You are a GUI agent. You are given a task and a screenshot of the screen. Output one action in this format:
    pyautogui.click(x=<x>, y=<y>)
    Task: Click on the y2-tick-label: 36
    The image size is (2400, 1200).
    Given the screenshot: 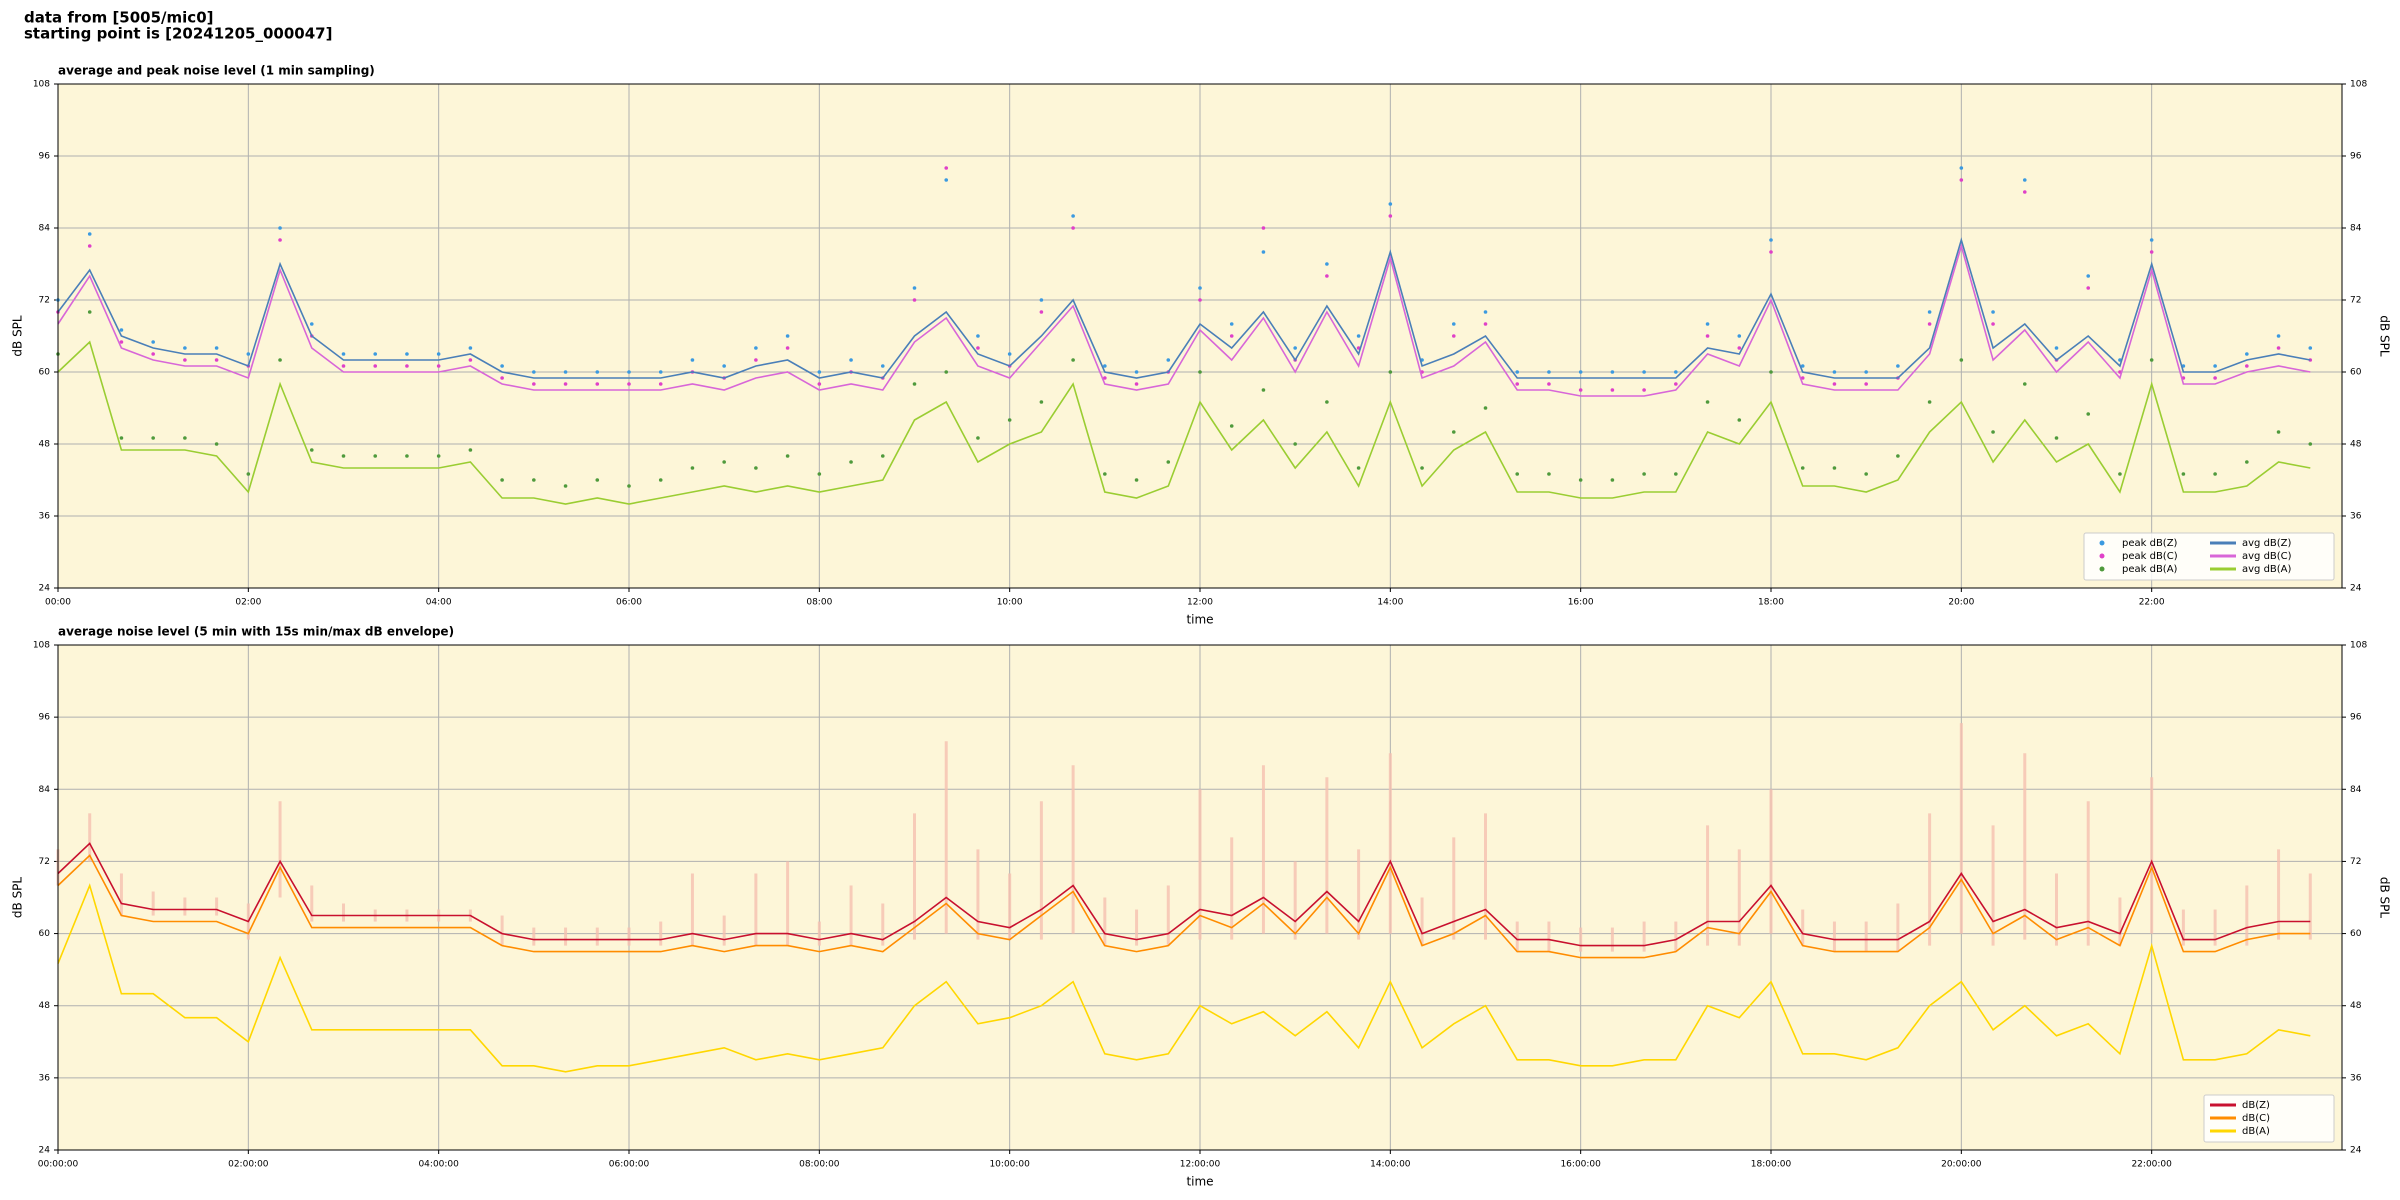 What is the action you would take?
    pyautogui.click(x=2356, y=517)
    